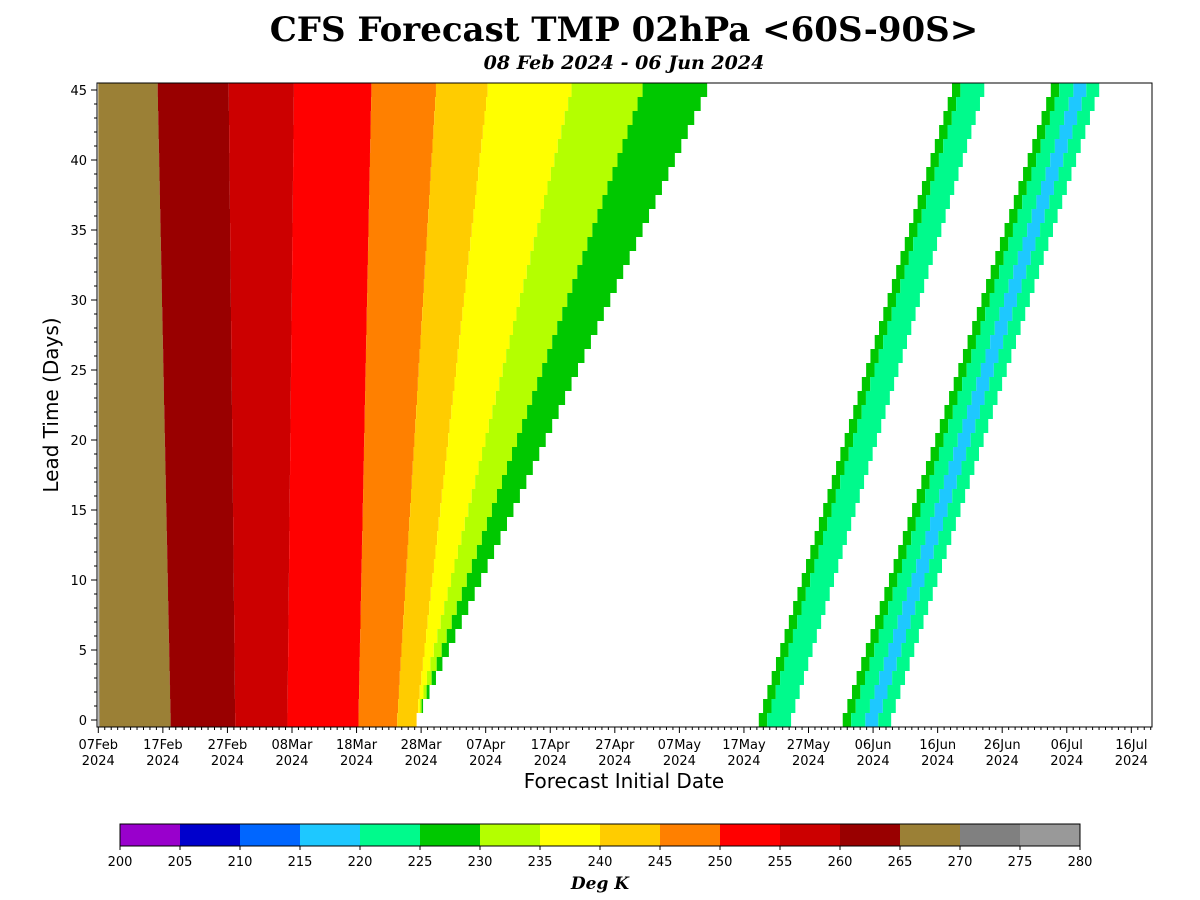 The height and width of the screenshot is (900, 1200). What do you see at coordinates (486, 745) in the screenshot?
I see `x-tick-label: 07Apr` at bounding box center [486, 745].